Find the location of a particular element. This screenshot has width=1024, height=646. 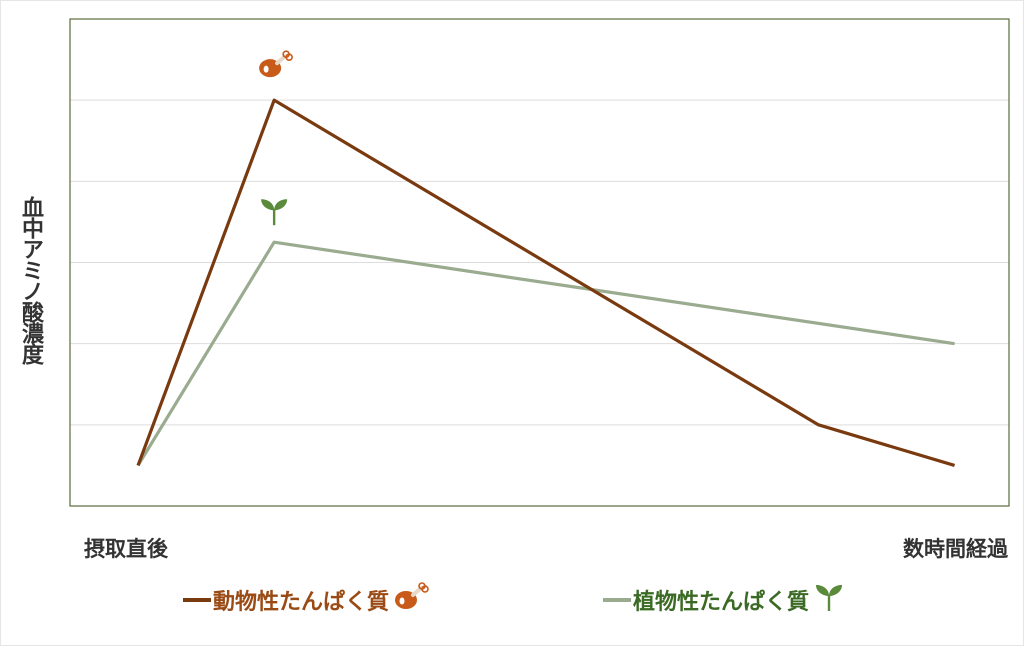

legend-label-plant: 植物性たんぱく質 is located at coordinates (721, 602).